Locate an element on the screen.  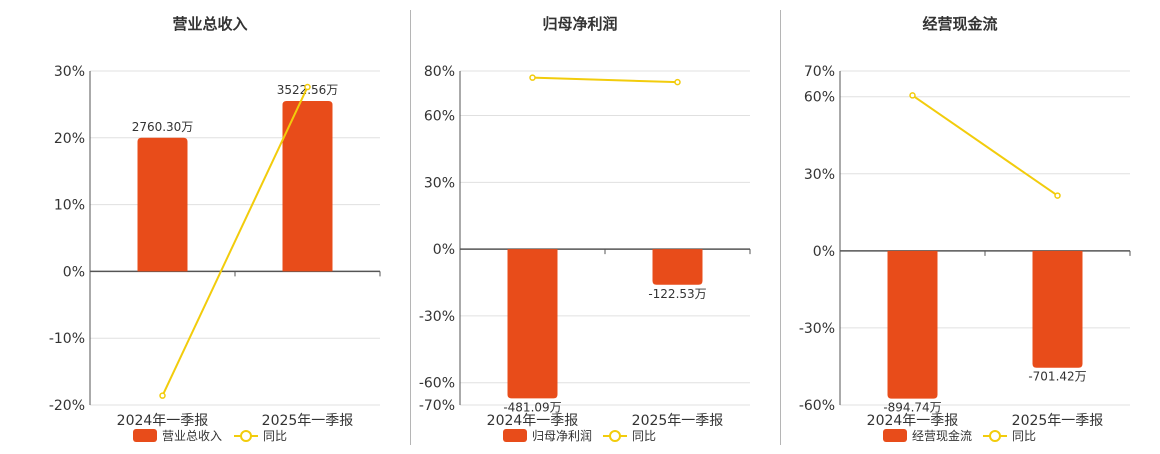
cash-flow-chart-title: 经营现金流 is located at coordinates (959, 24).